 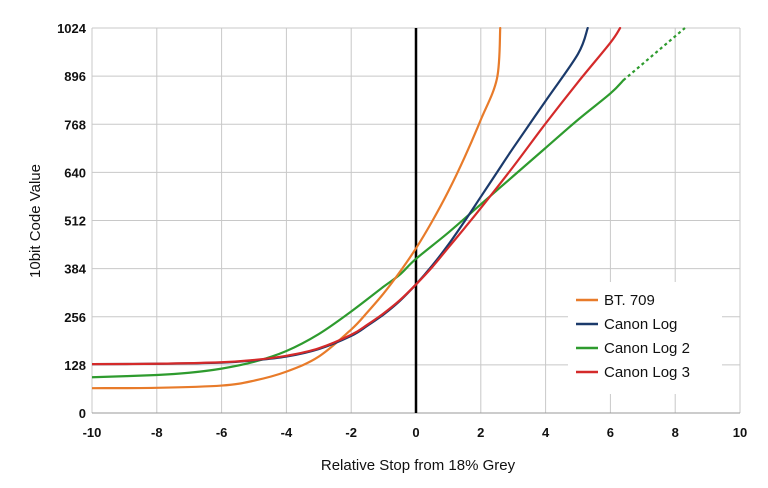 What do you see at coordinates (287, 432) in the screenshot?
I see `x-tick-label: -4` at bounding box center [287, 432].